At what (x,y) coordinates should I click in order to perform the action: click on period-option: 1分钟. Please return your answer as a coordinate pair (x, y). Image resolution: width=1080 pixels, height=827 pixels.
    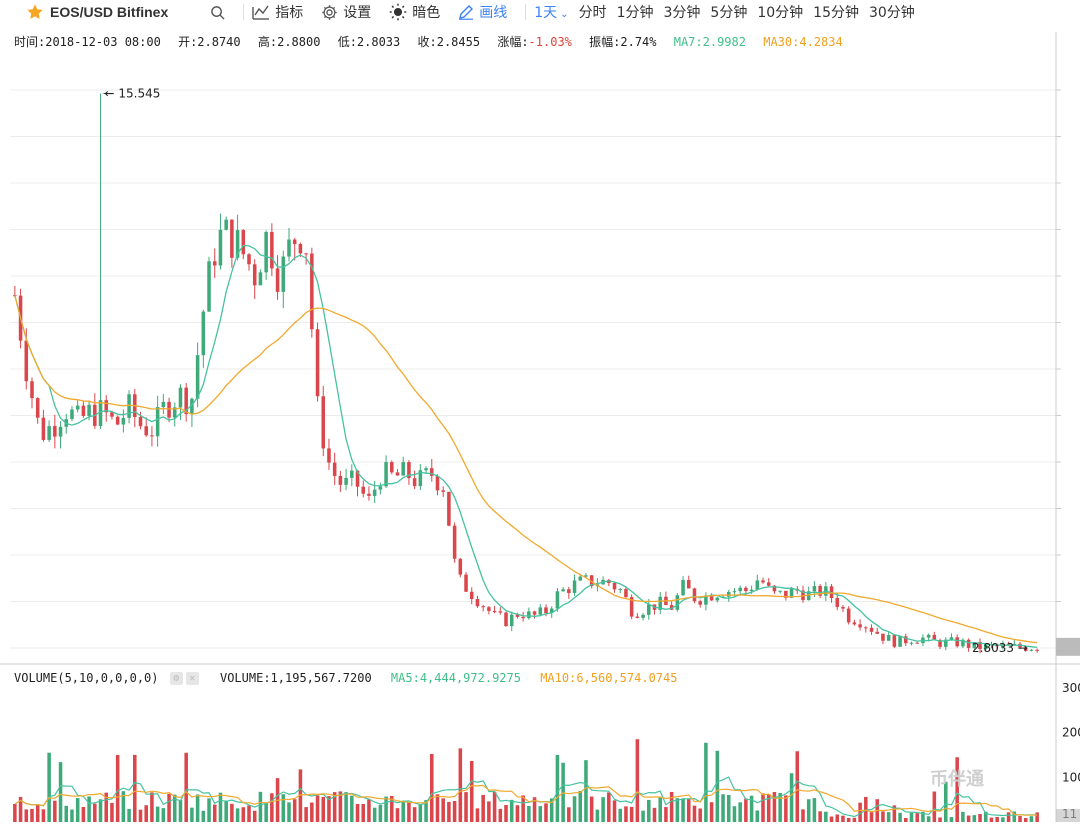
    Looking at the image, I should click on (635, 13).